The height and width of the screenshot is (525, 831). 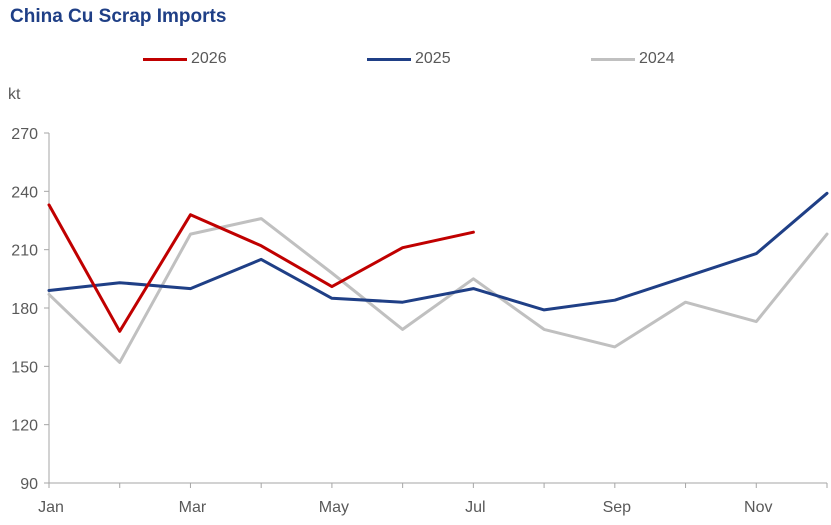 I want to click on x-tick-label: Nov, so click(x=758, y=507).